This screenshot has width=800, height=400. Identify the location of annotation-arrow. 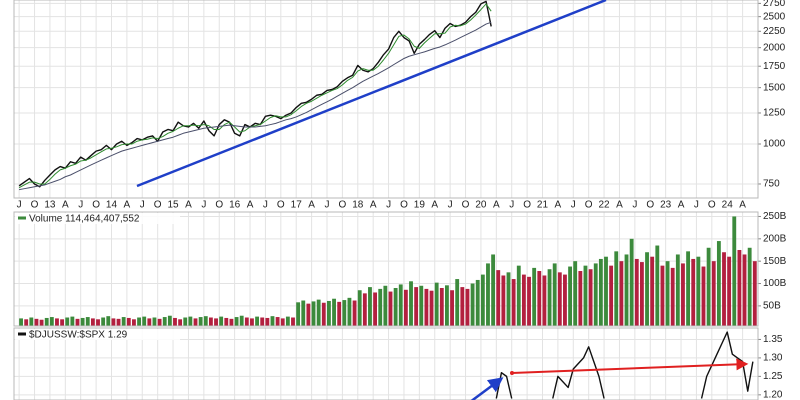
(630, 366).